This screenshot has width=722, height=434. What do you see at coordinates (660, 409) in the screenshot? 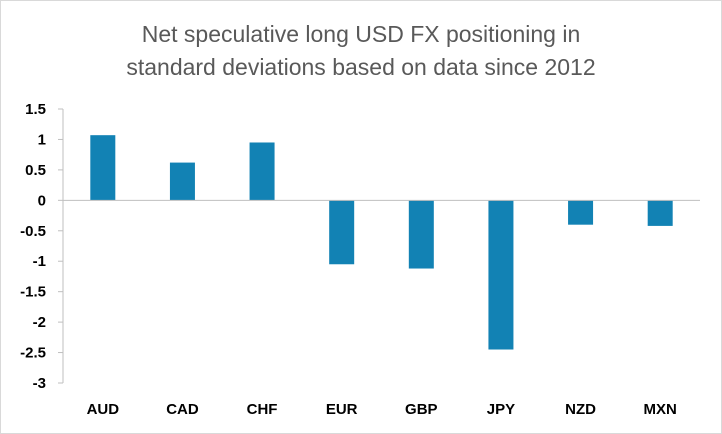
I see `x-tick-label: MXN` at bounding box center [660, 409].